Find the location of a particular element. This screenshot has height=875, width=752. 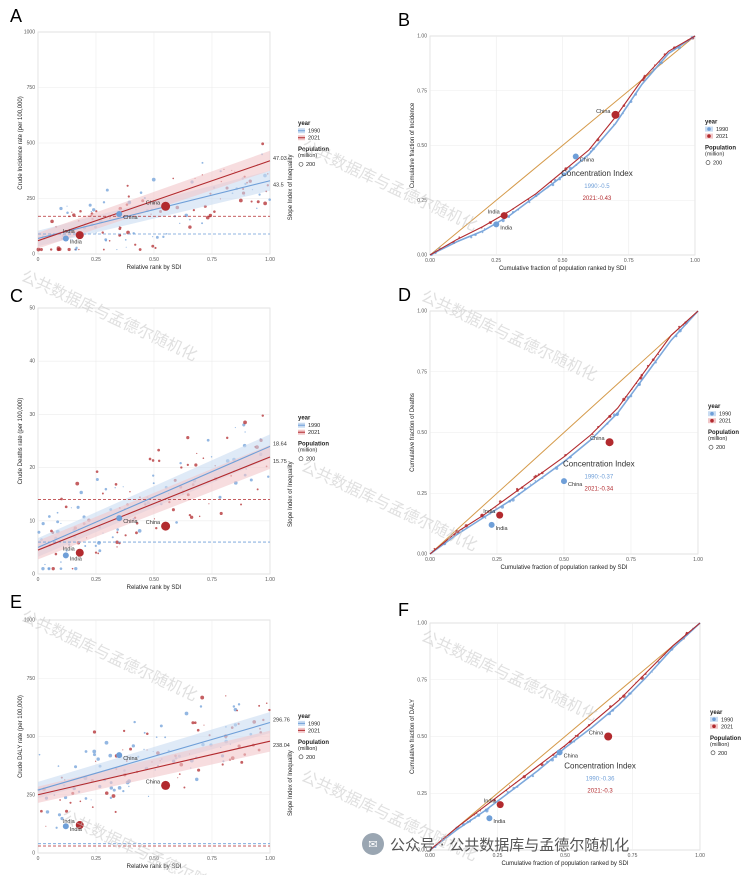

y-axis-label: Cumulative fraction of Incidence is located at coordinates (413, 145).